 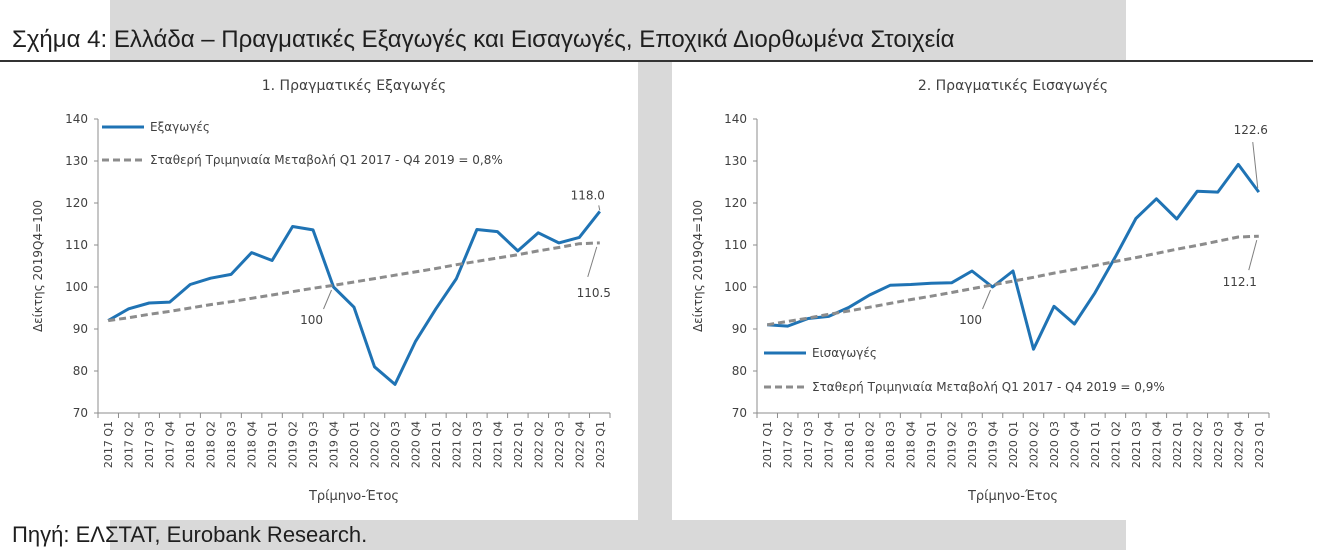 I want to click on legend-actual-label: Εξαγωγές, so click(x=180, y=127).